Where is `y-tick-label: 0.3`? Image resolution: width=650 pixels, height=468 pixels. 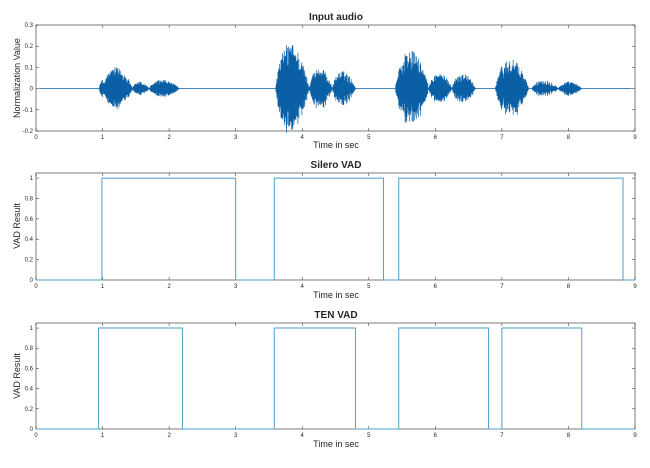
y-tick-label: 0.3 is located at coordinates (29, 26).